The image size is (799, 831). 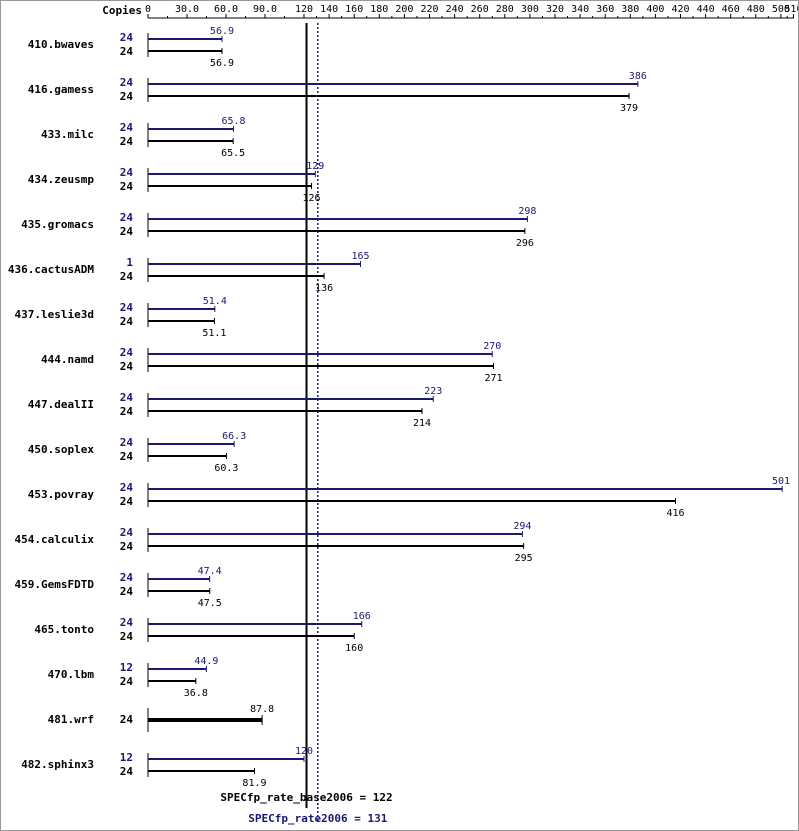 I want to click on benchmark-label: 410.bwaves, so click(x=61, y=44).